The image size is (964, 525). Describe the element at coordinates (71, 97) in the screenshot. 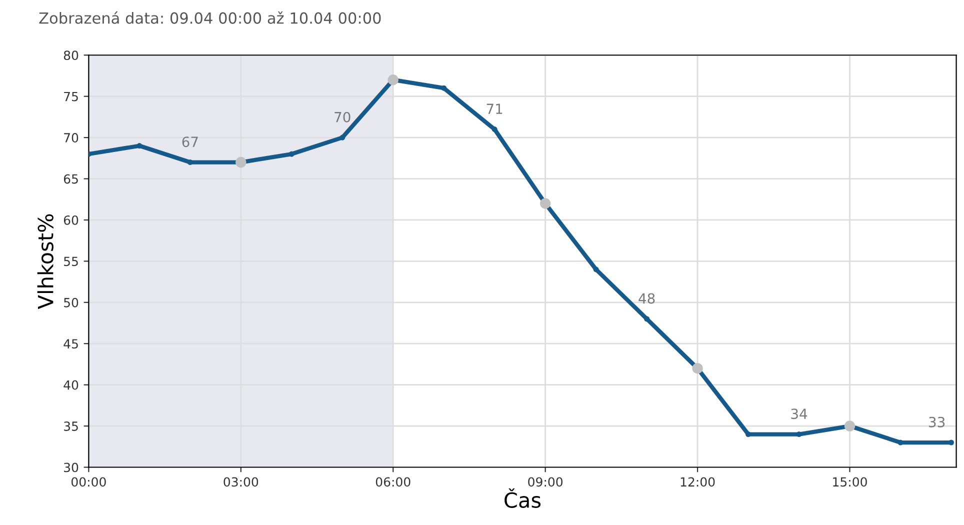

I see `y-tick-label: 75` at that location.